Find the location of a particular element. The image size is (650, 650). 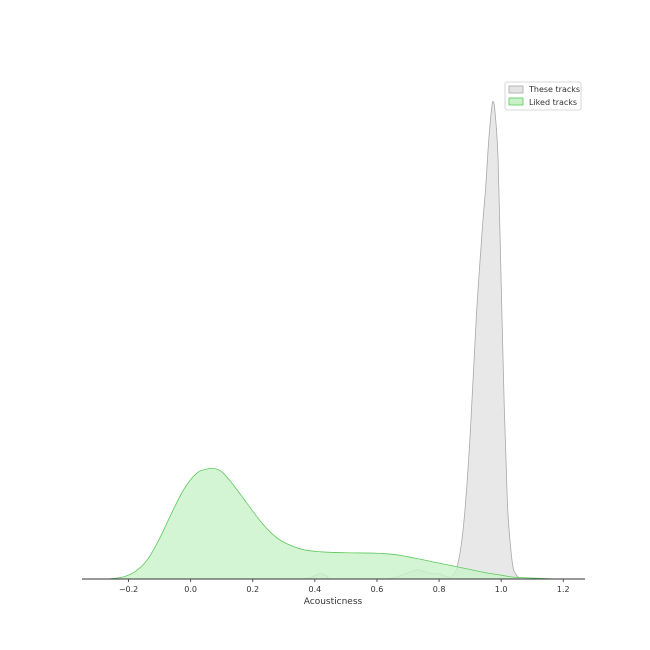

x-axis-ticks: −0.2 0.0 0.2 0.4 0.6 0.8 1.0 1.2 is located at coordinates (344, 586).